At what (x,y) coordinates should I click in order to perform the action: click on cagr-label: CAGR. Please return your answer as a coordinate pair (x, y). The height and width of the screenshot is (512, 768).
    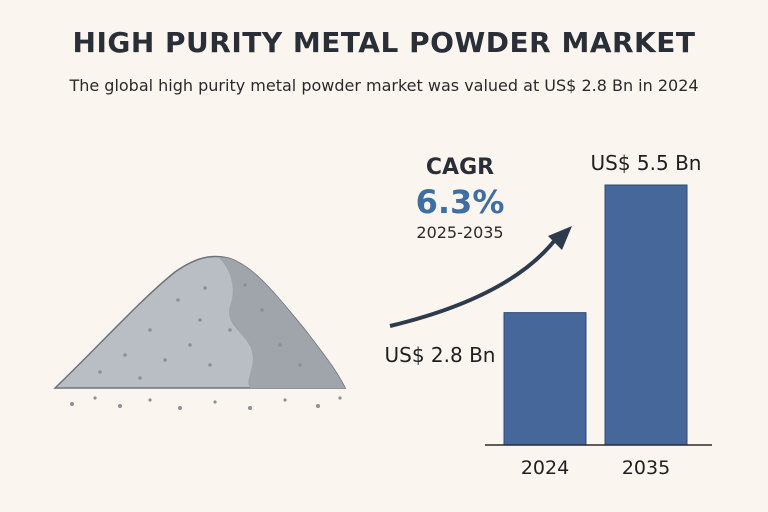
    Looking at the image, I should click on (460, 167).